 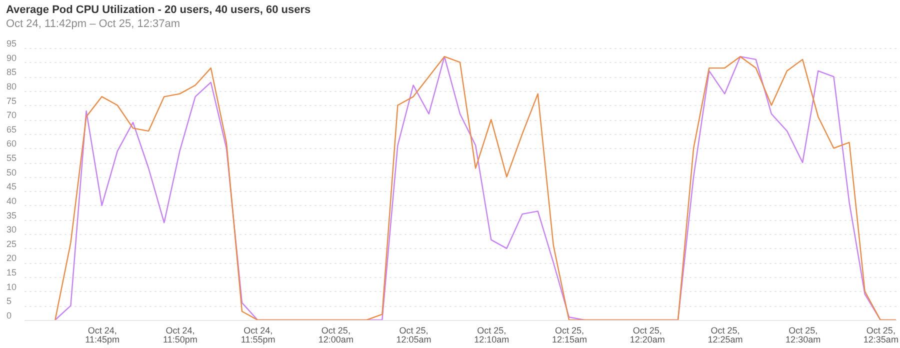 What do you see at coordinates (11, 243) in the screenshot?
I see `y-tick-label: 25` at bounding box center [11, 243].